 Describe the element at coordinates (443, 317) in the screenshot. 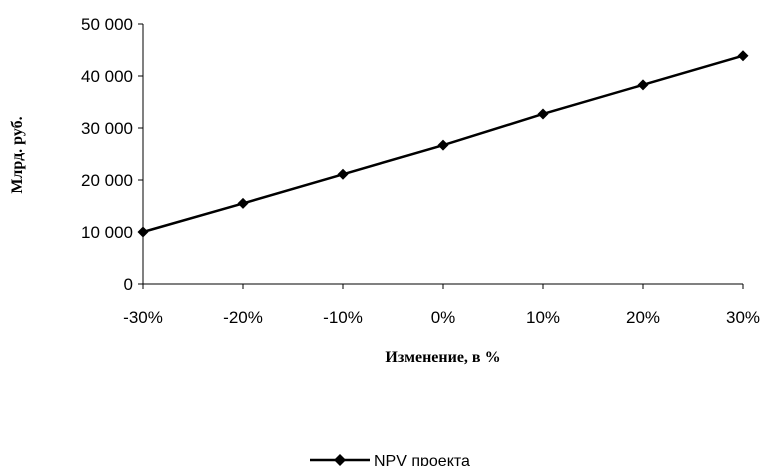

I see `x-tick-label: 0%` at that location.